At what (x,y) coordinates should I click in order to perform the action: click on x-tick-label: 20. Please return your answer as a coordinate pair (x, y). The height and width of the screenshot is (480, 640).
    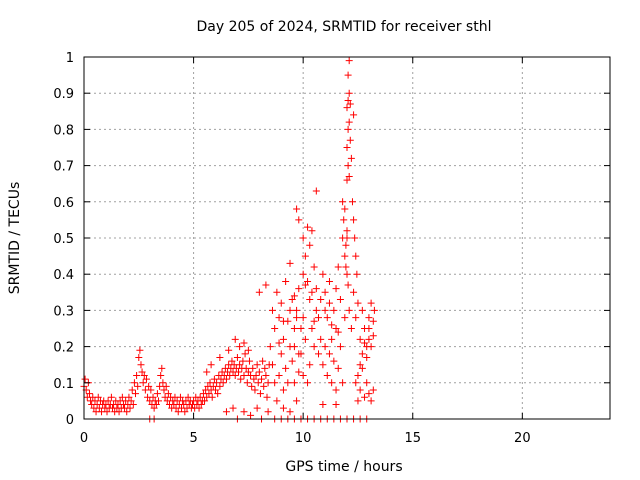
    Looking at the image, I should click on (522, 438).